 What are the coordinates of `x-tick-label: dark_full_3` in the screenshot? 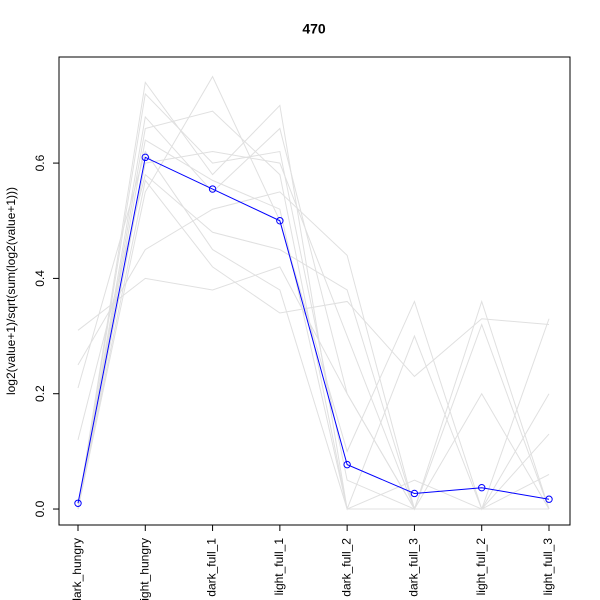 It's located at (414, 567).